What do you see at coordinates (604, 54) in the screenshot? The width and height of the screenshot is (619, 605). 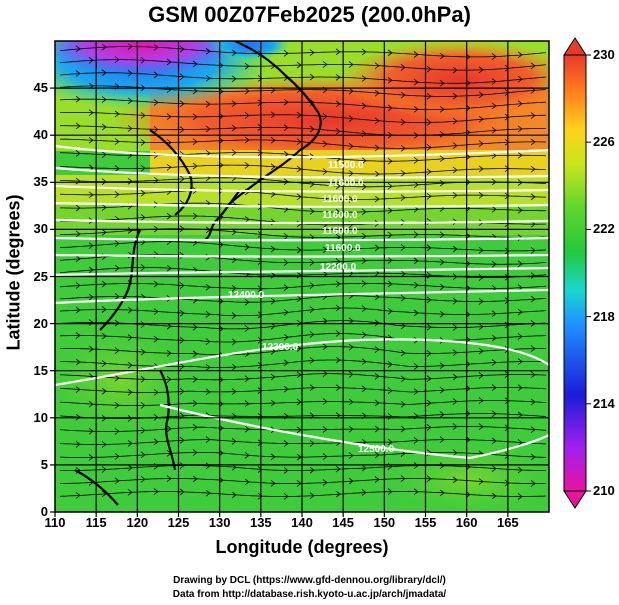 I see `colorbar-tick-label: 230` at bounding box center [604, 54].